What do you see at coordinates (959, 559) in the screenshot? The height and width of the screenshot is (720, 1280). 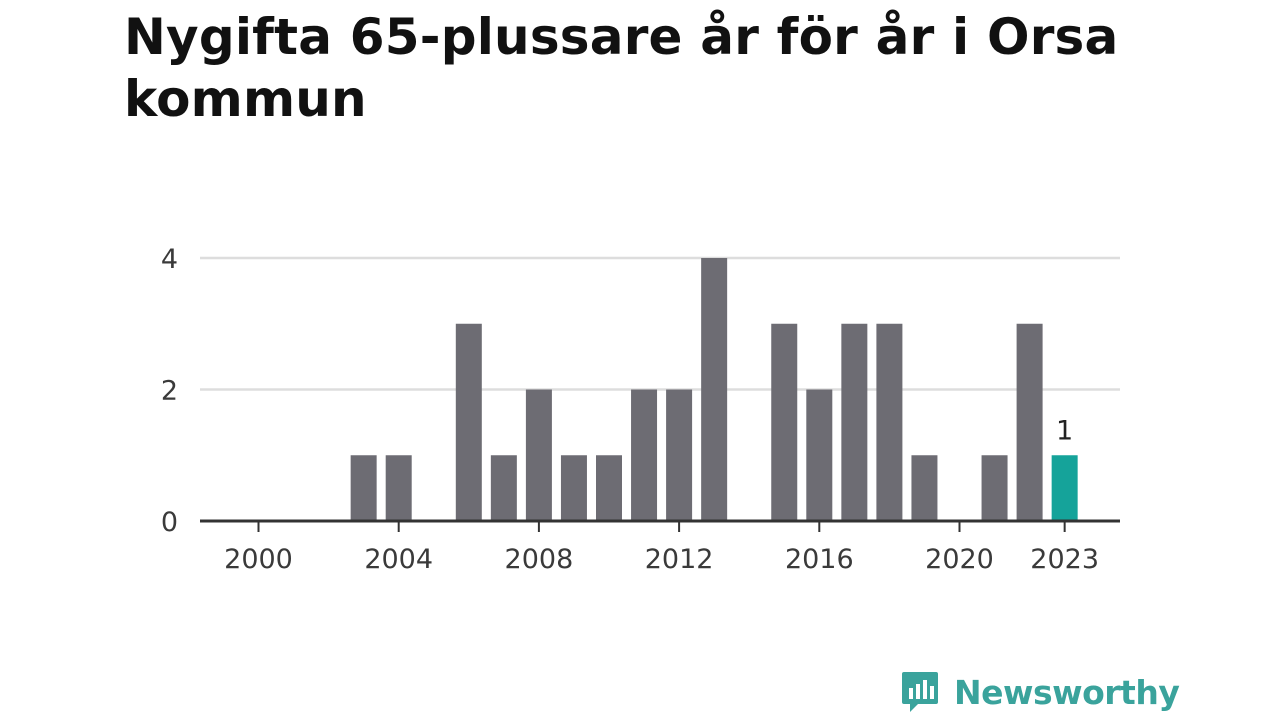 I see `x-tick-label: 2020` at bounding box center [959, 559].